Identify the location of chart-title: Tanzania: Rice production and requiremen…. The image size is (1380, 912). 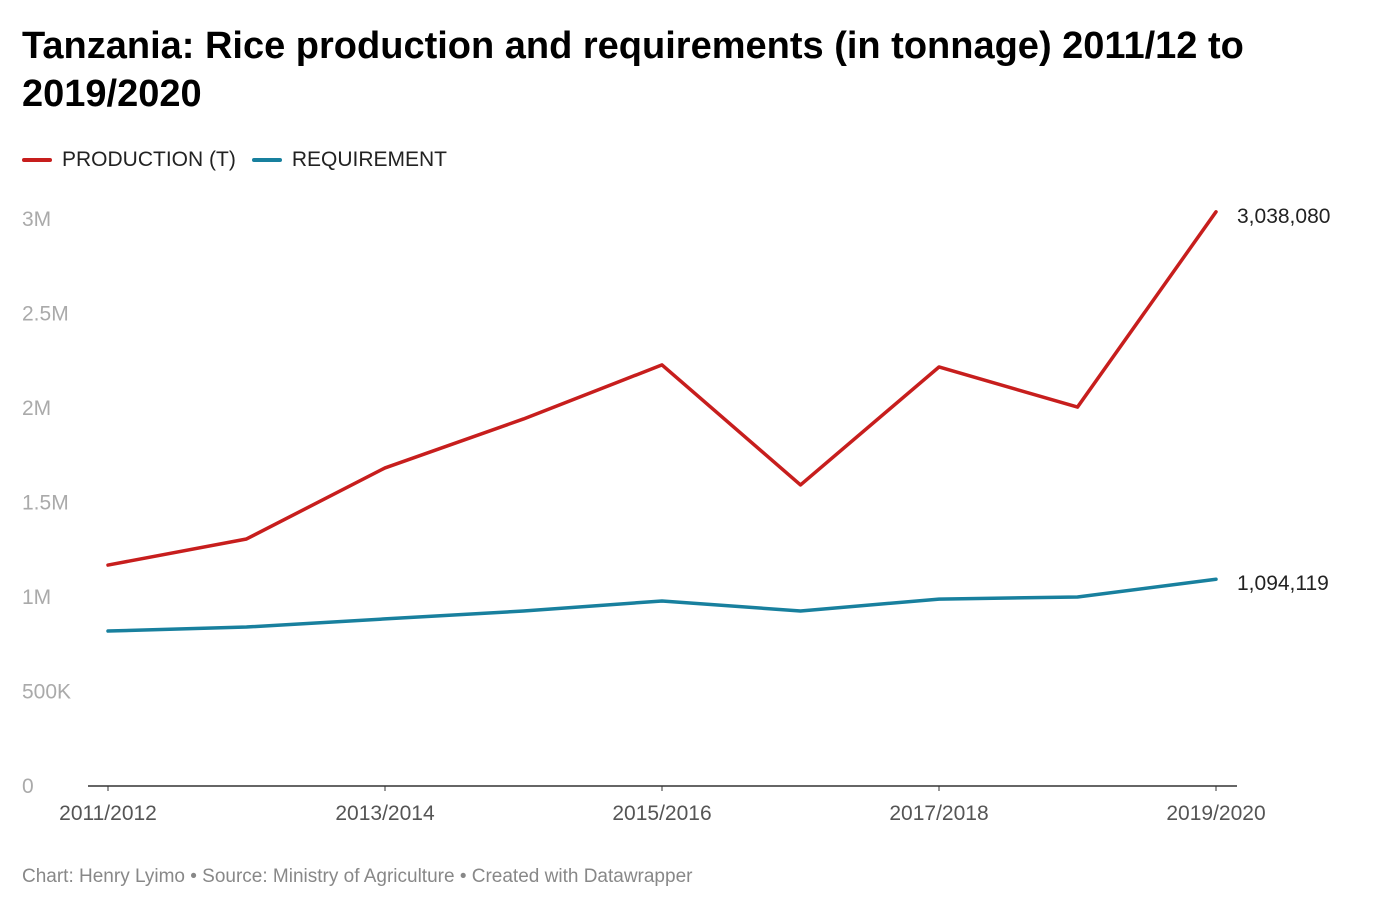
(633, 70).